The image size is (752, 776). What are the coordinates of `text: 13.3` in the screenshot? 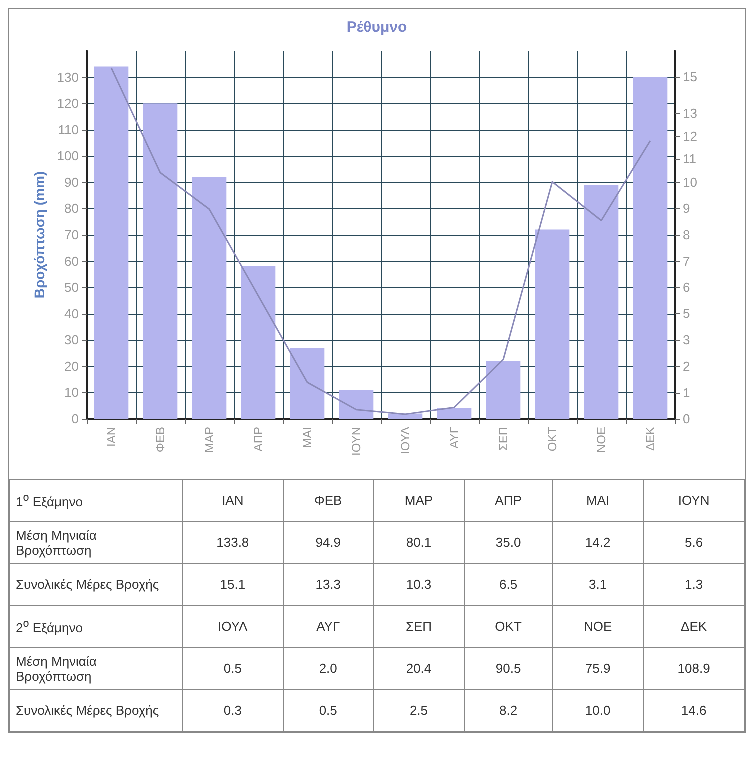 It's located at (328, 585).